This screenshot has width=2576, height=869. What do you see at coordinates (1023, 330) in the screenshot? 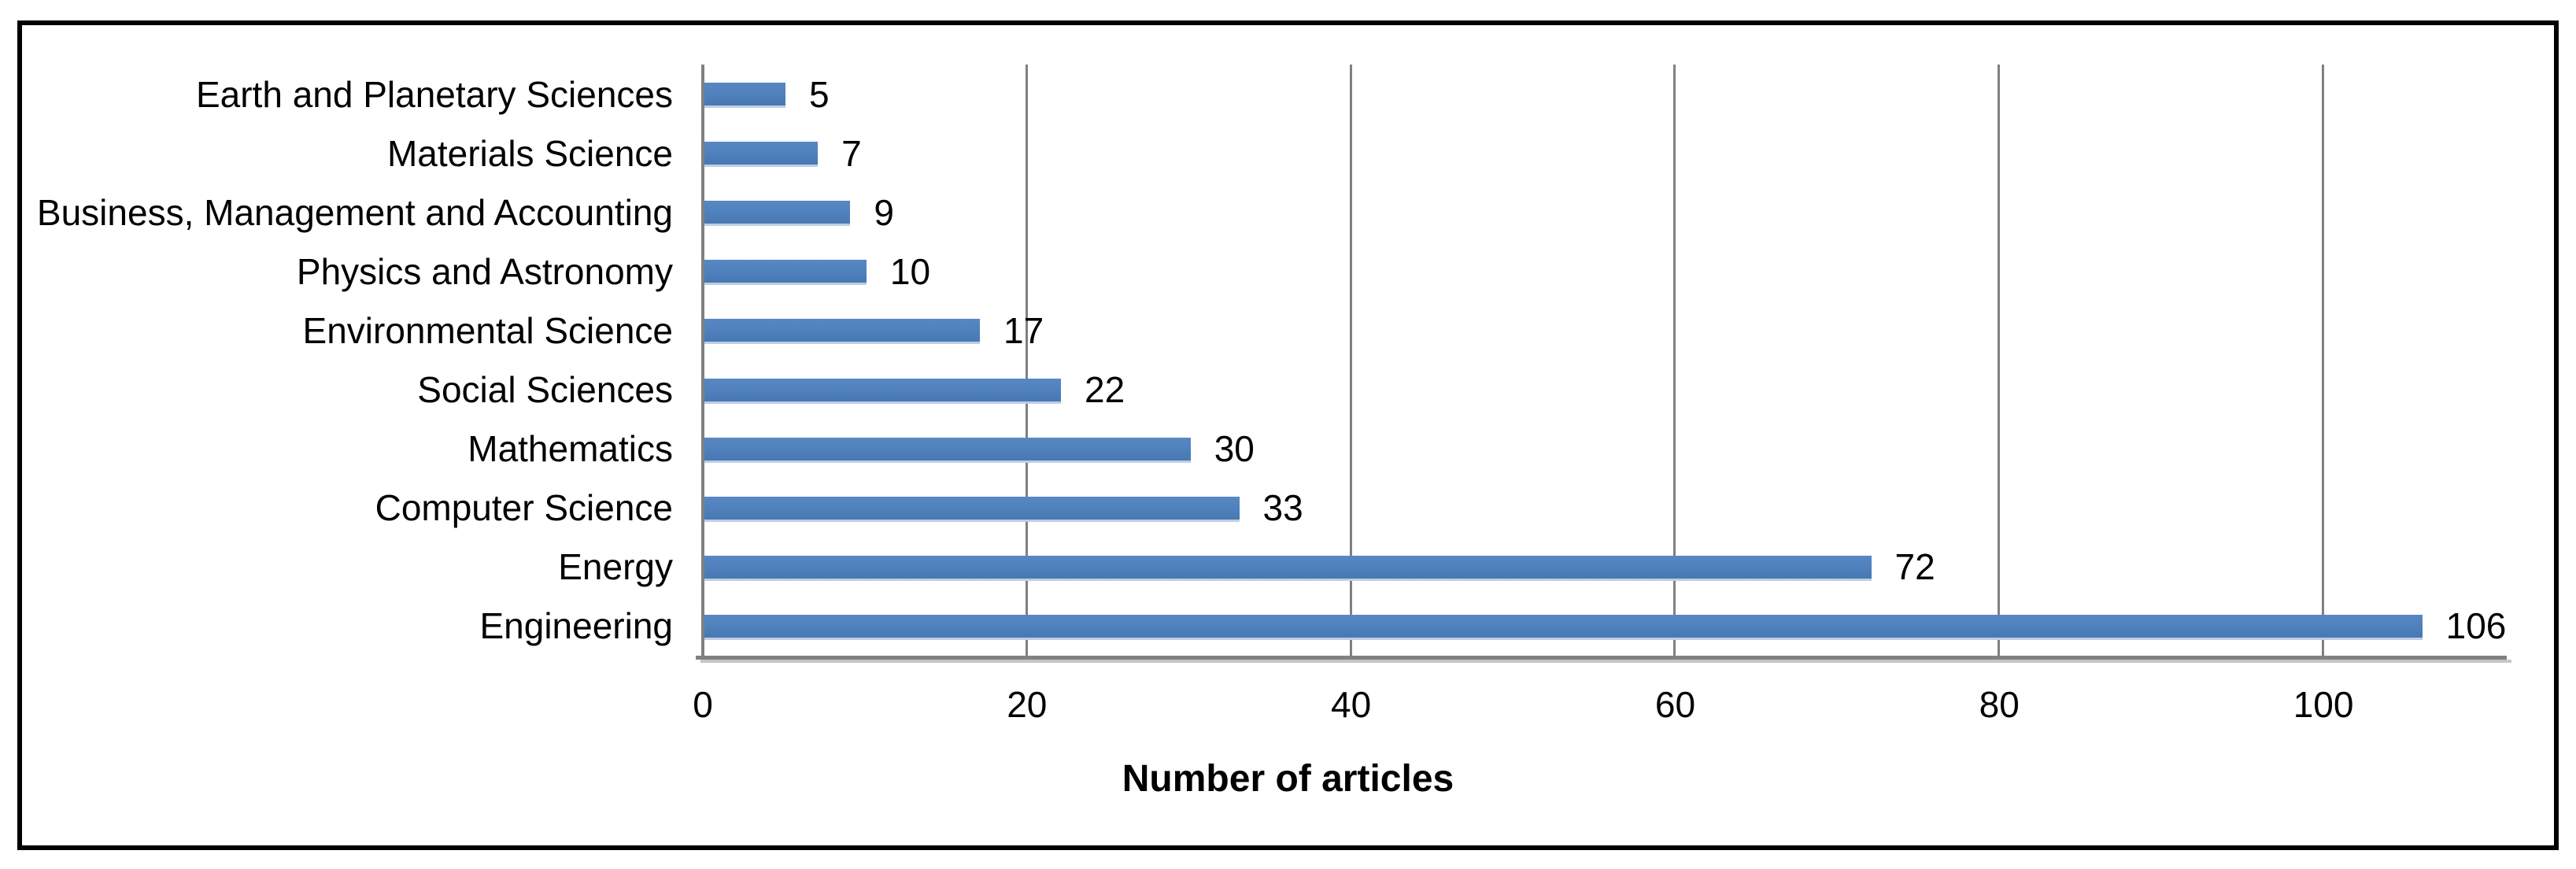
I see `value-label: 17` at bounding box center [1023, 330].